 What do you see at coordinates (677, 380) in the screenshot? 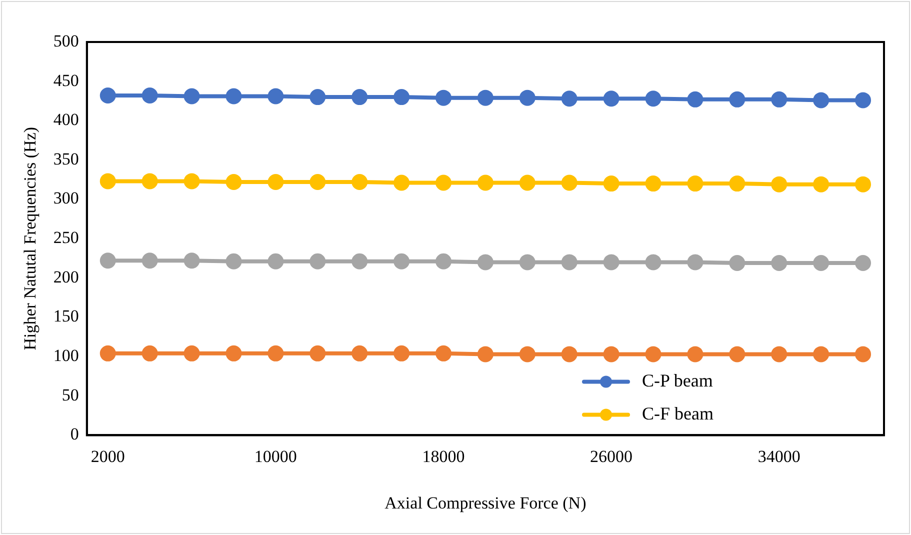
I see `legend-label: C-P beam` at bounding box center [677, 380].